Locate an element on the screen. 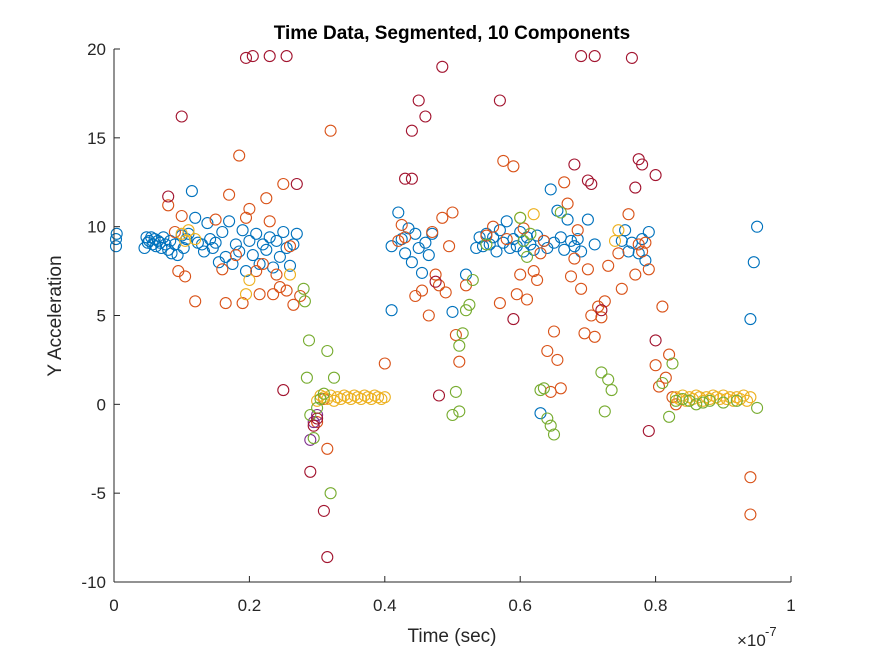 Image resolution: width=875 pixels, height=656 pixels. x-tick-label: 0.8 is located at coordinates (656, 605).